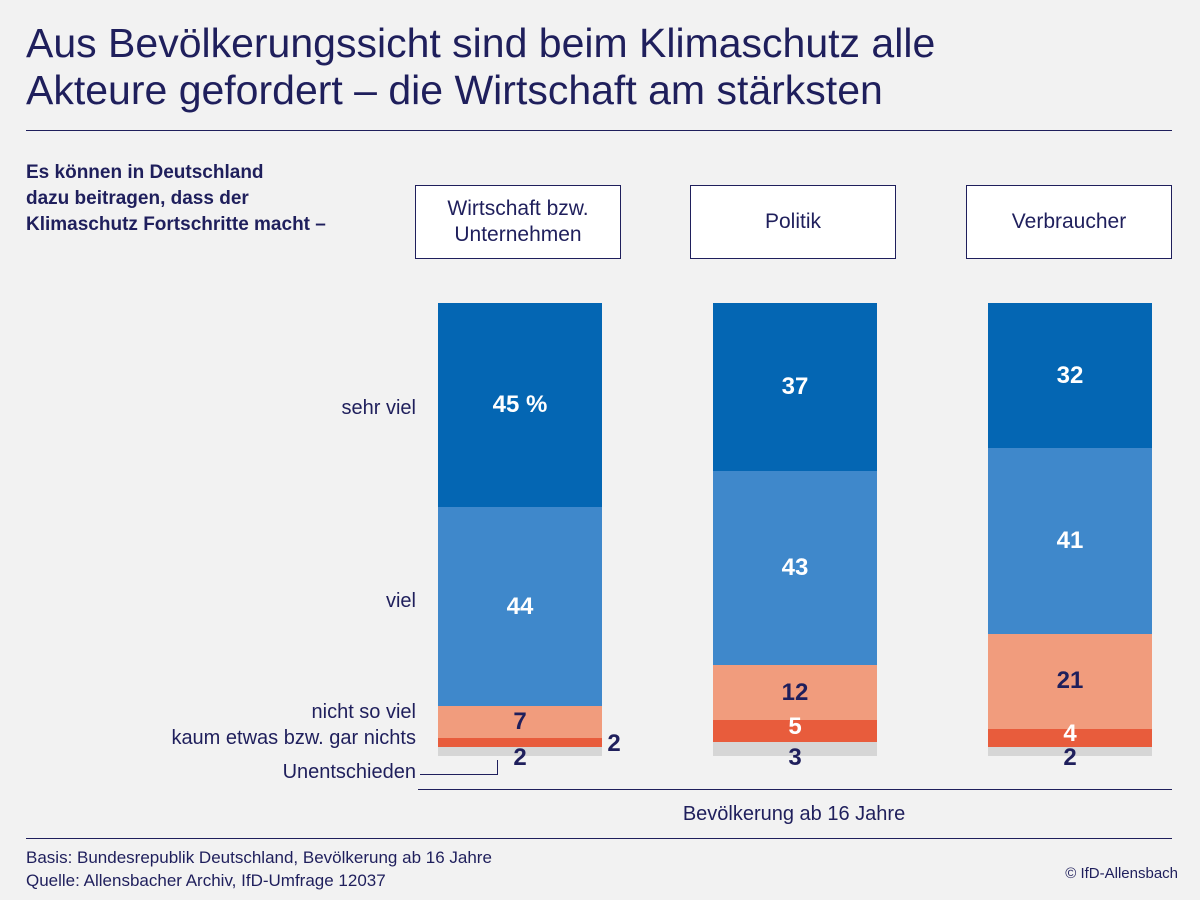 The width and height of the screenshot is (1200, 900). Describe the element at coordinates (520, 757) in the screenshot. I see `label-wirtschaft-unentschieden: 2` at that location.